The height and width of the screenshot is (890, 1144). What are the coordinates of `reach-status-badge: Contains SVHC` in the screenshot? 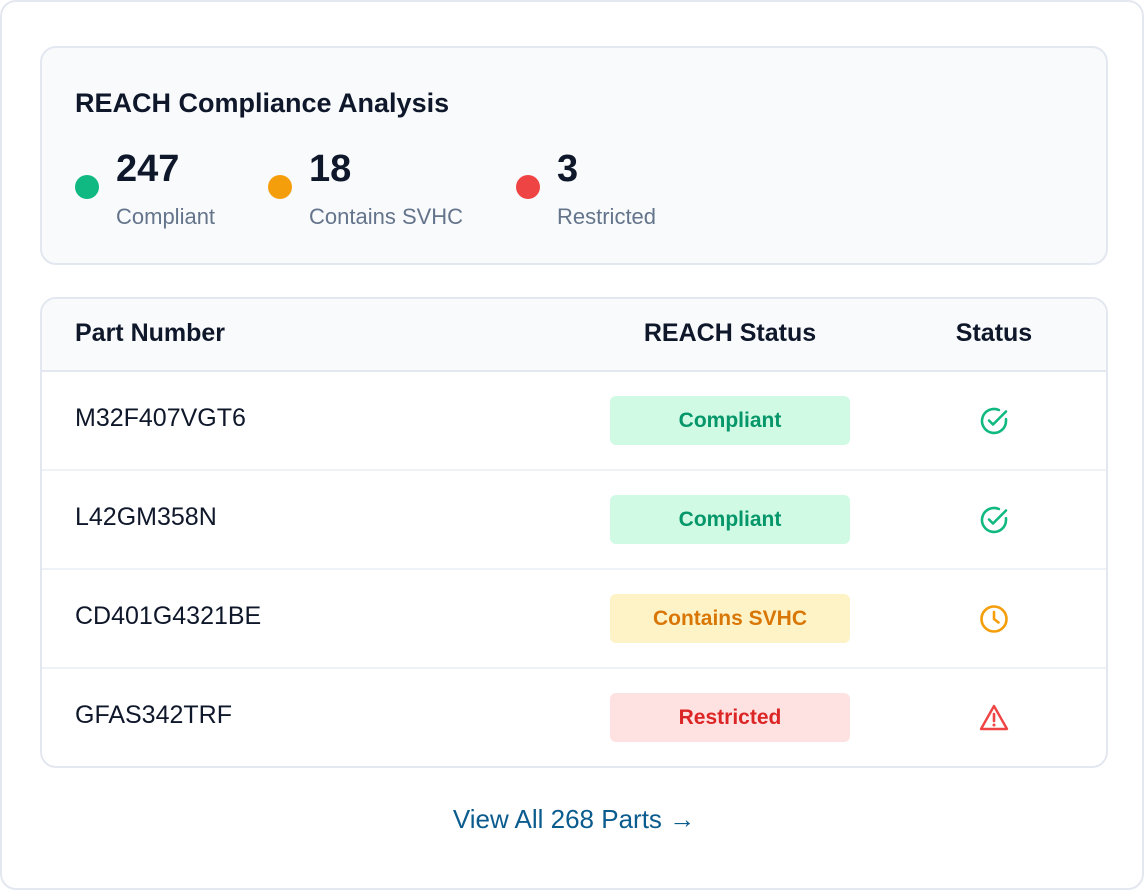 It's located at (730, 618).